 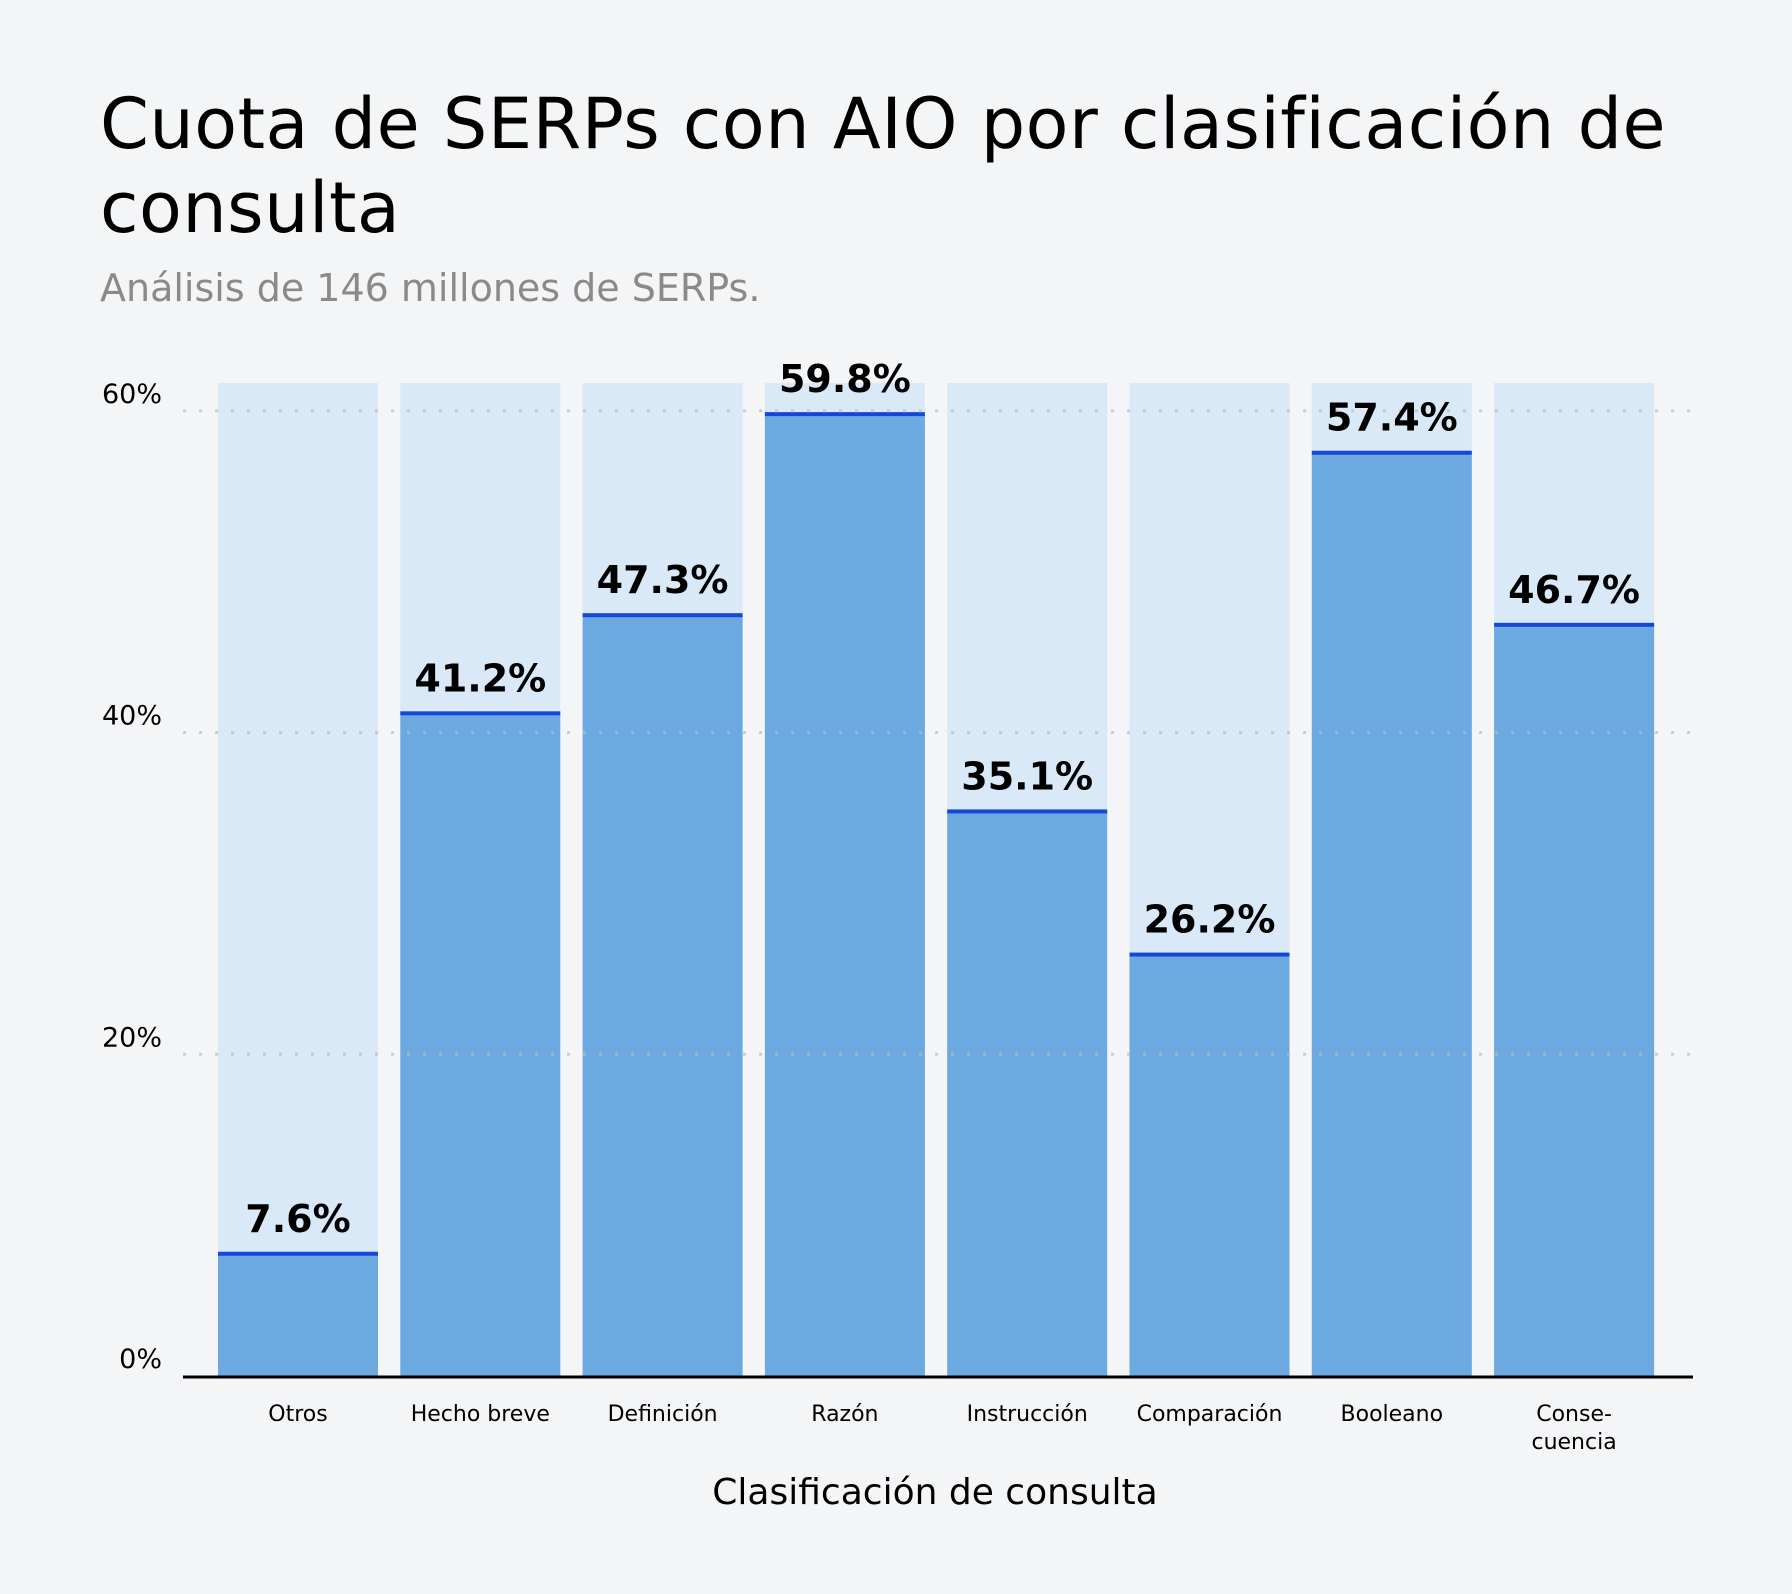 I want to click on data-label: 59.8%, so click(x=845, y=379).